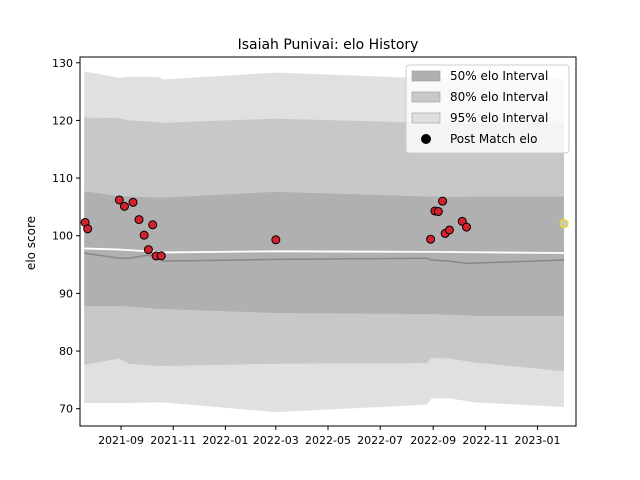 The width and height of the screenshot is (640, 480). What do you see at coordinates (66, 351) in the screenshot?
I see `y-tick-label: 80` at bounding box center [66, 351].